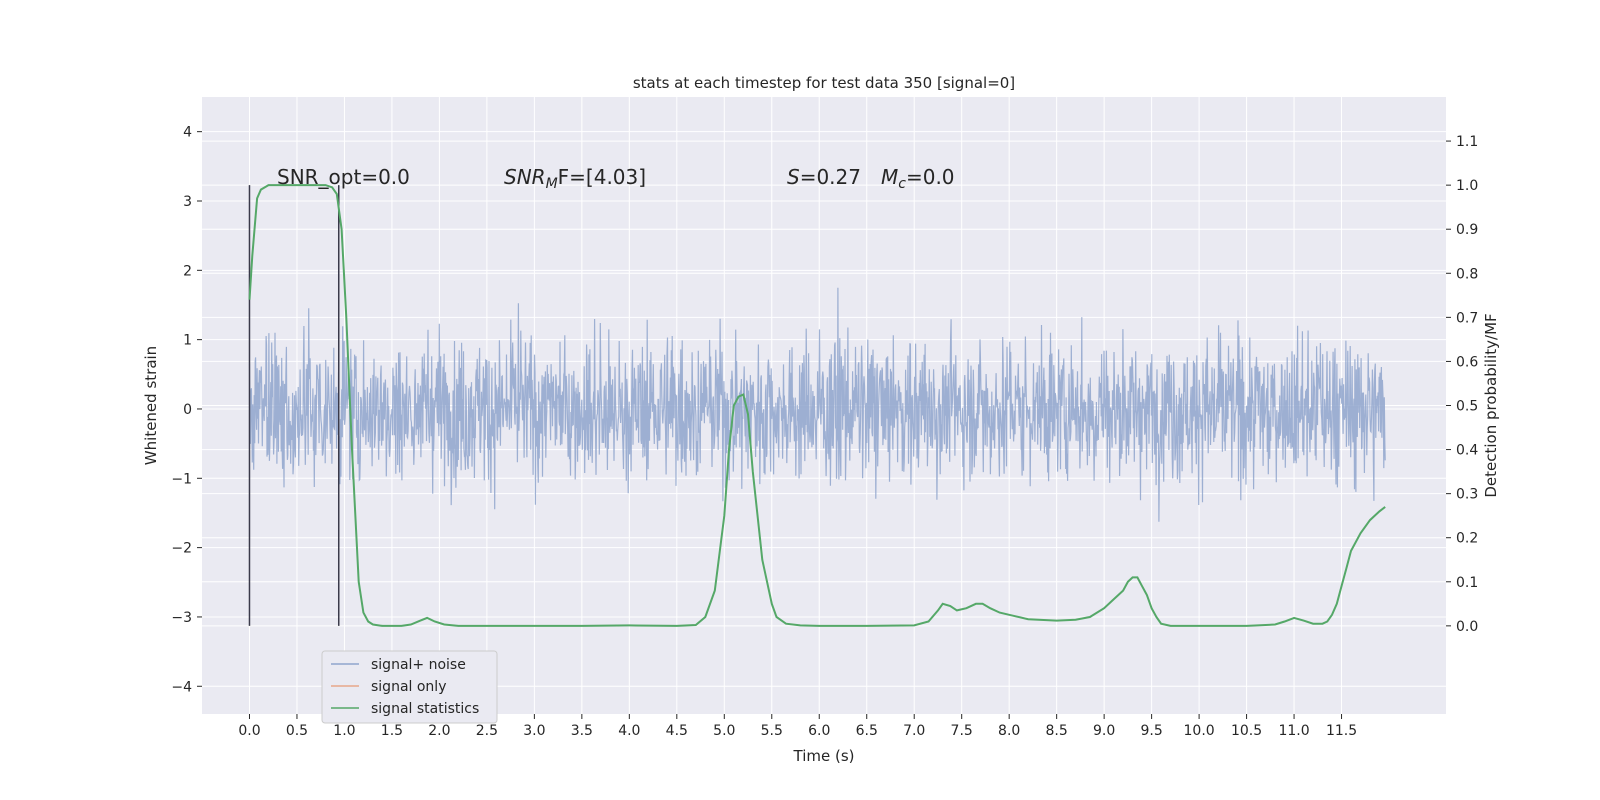  I want to click on annotation-snr-mf-label: SNR, so click(525, 177).